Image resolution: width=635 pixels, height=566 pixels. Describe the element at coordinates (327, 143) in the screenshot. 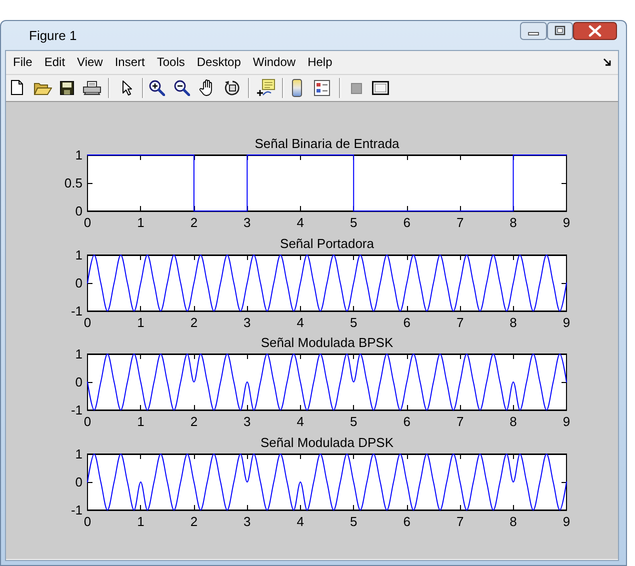

I see `chart-title: Señal Binaria de Entrada` at that location.